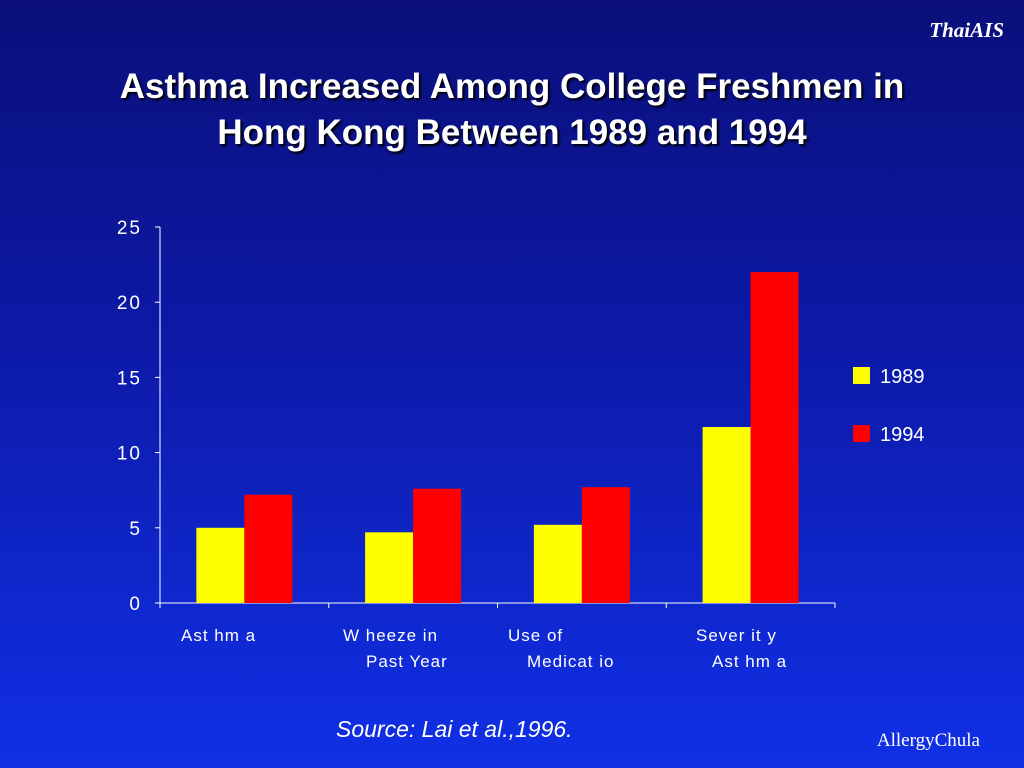 The height and width of the screenshot is (768, 1024). I want to click on x-tick-label-1-0: W heeze in, so click(390, 635).